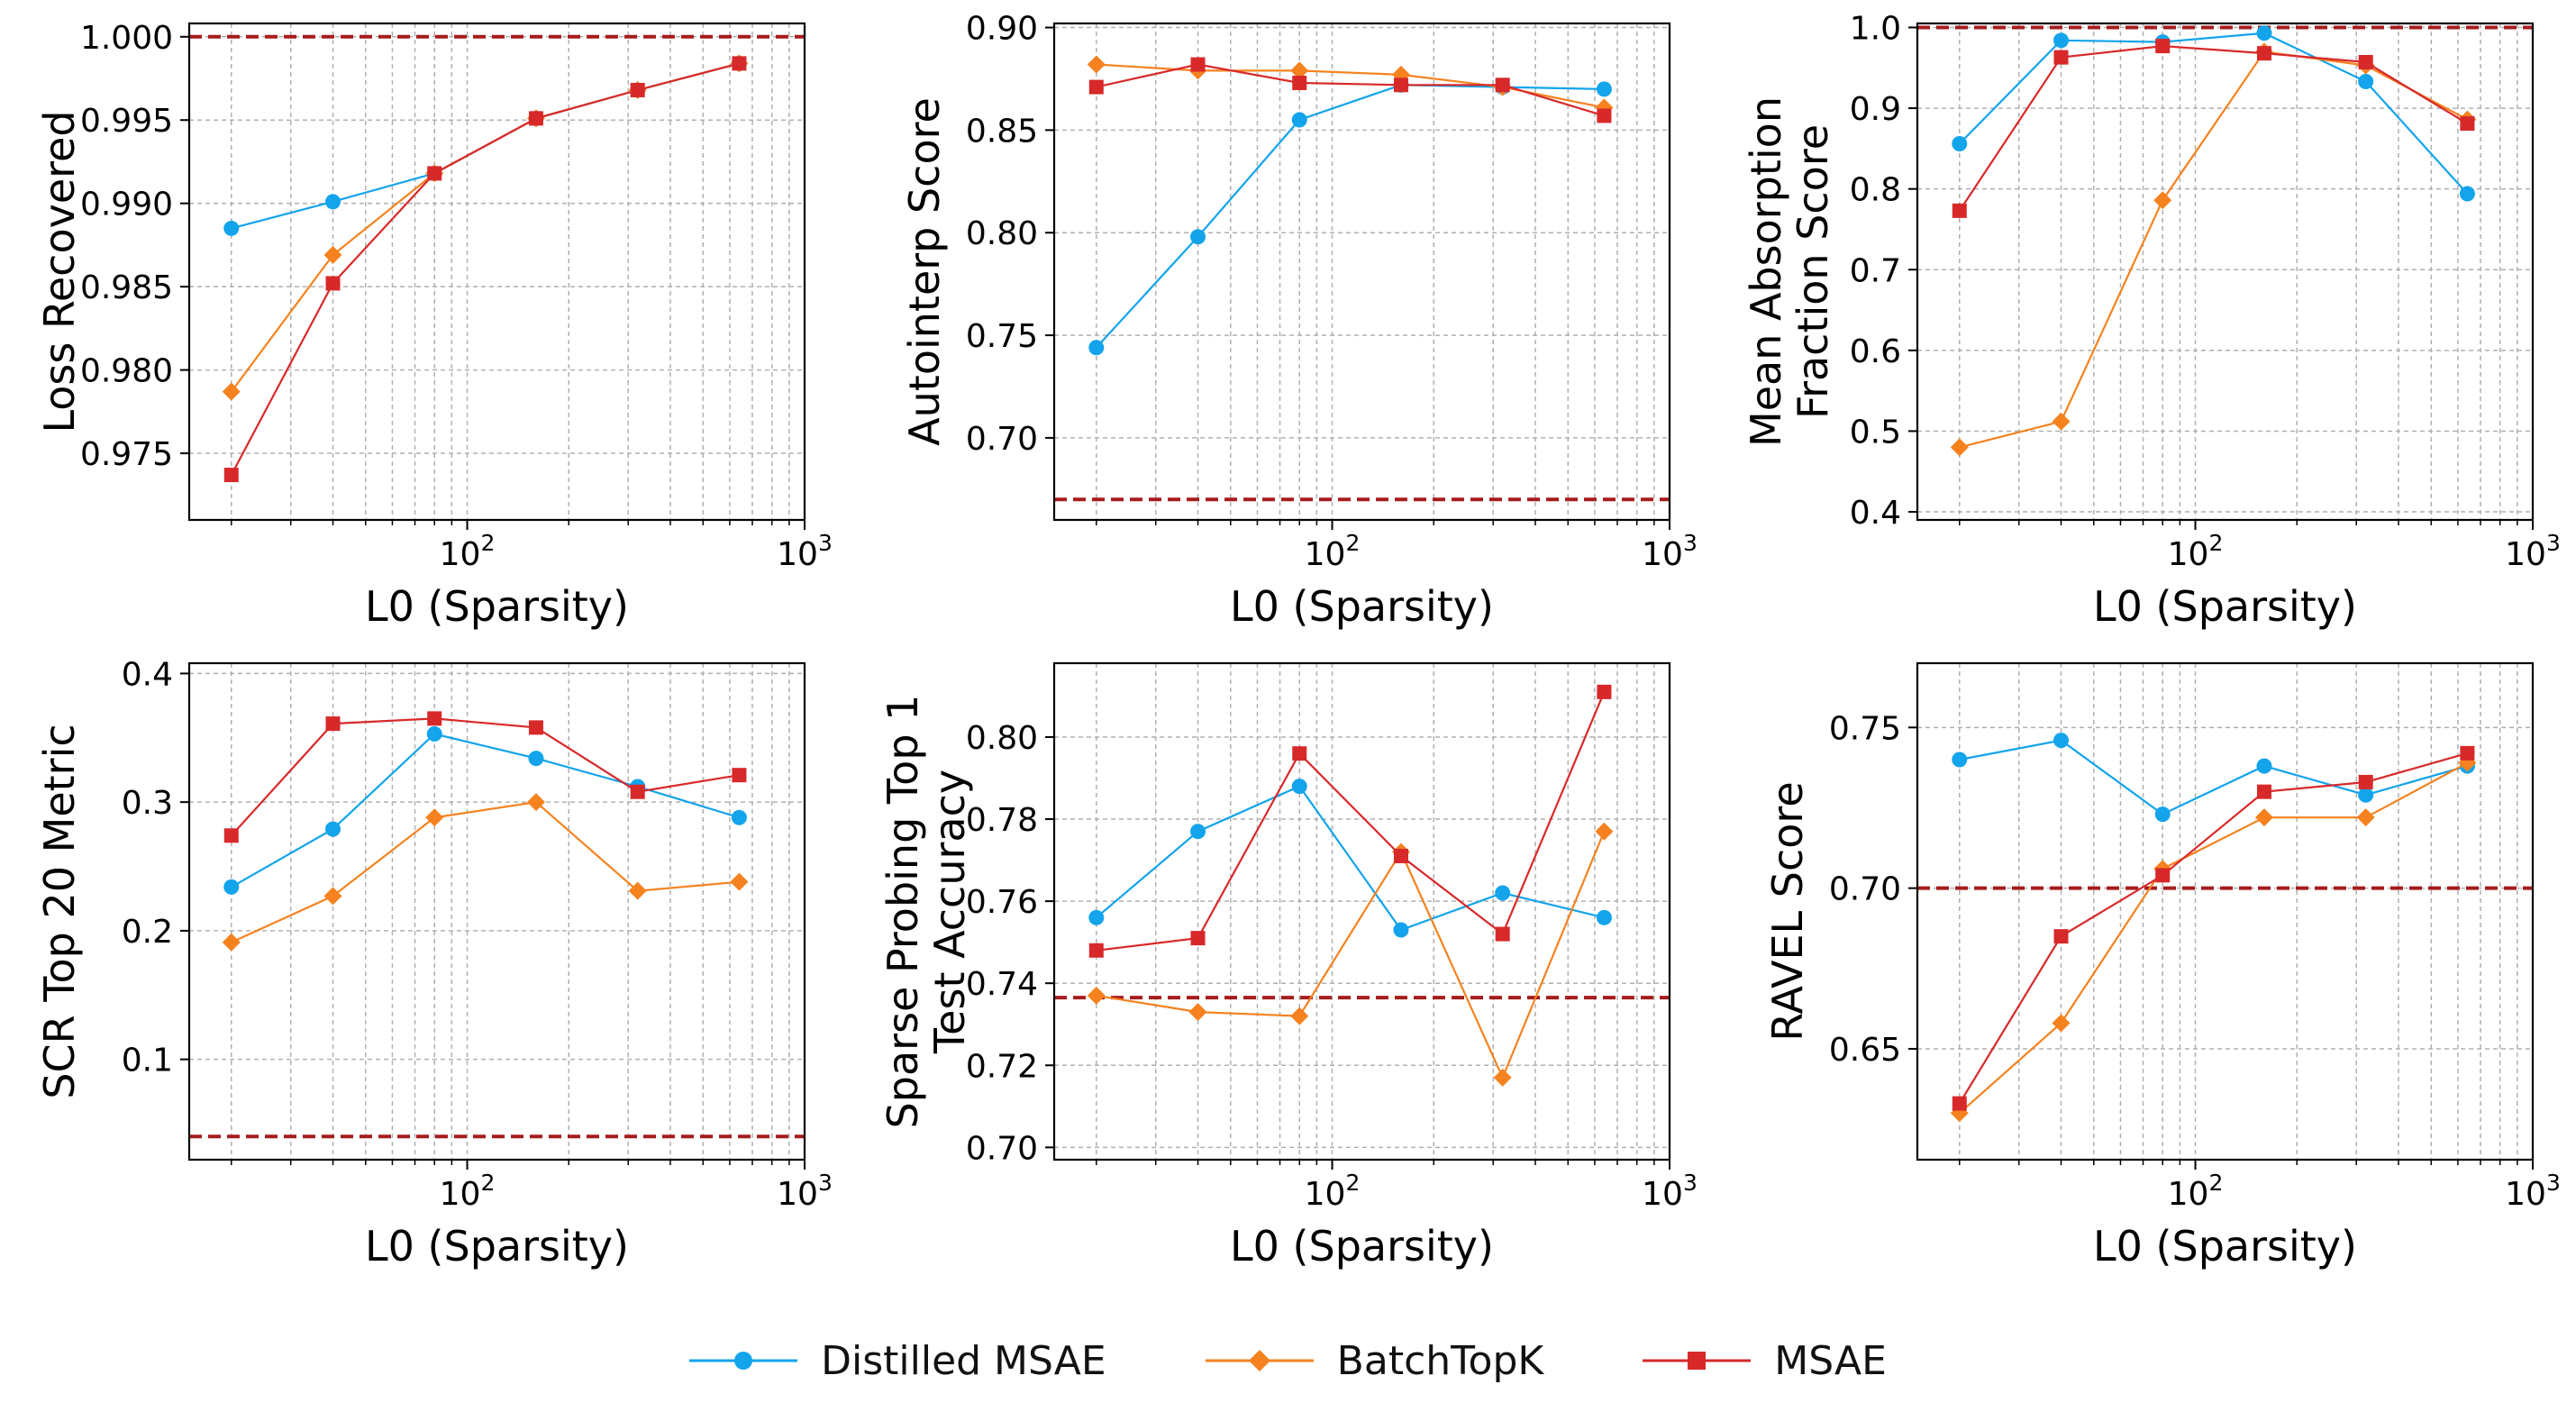 The image size is (2576, 1412). I want to click on legend-label: BatchTopK, so click(1440, 1360).